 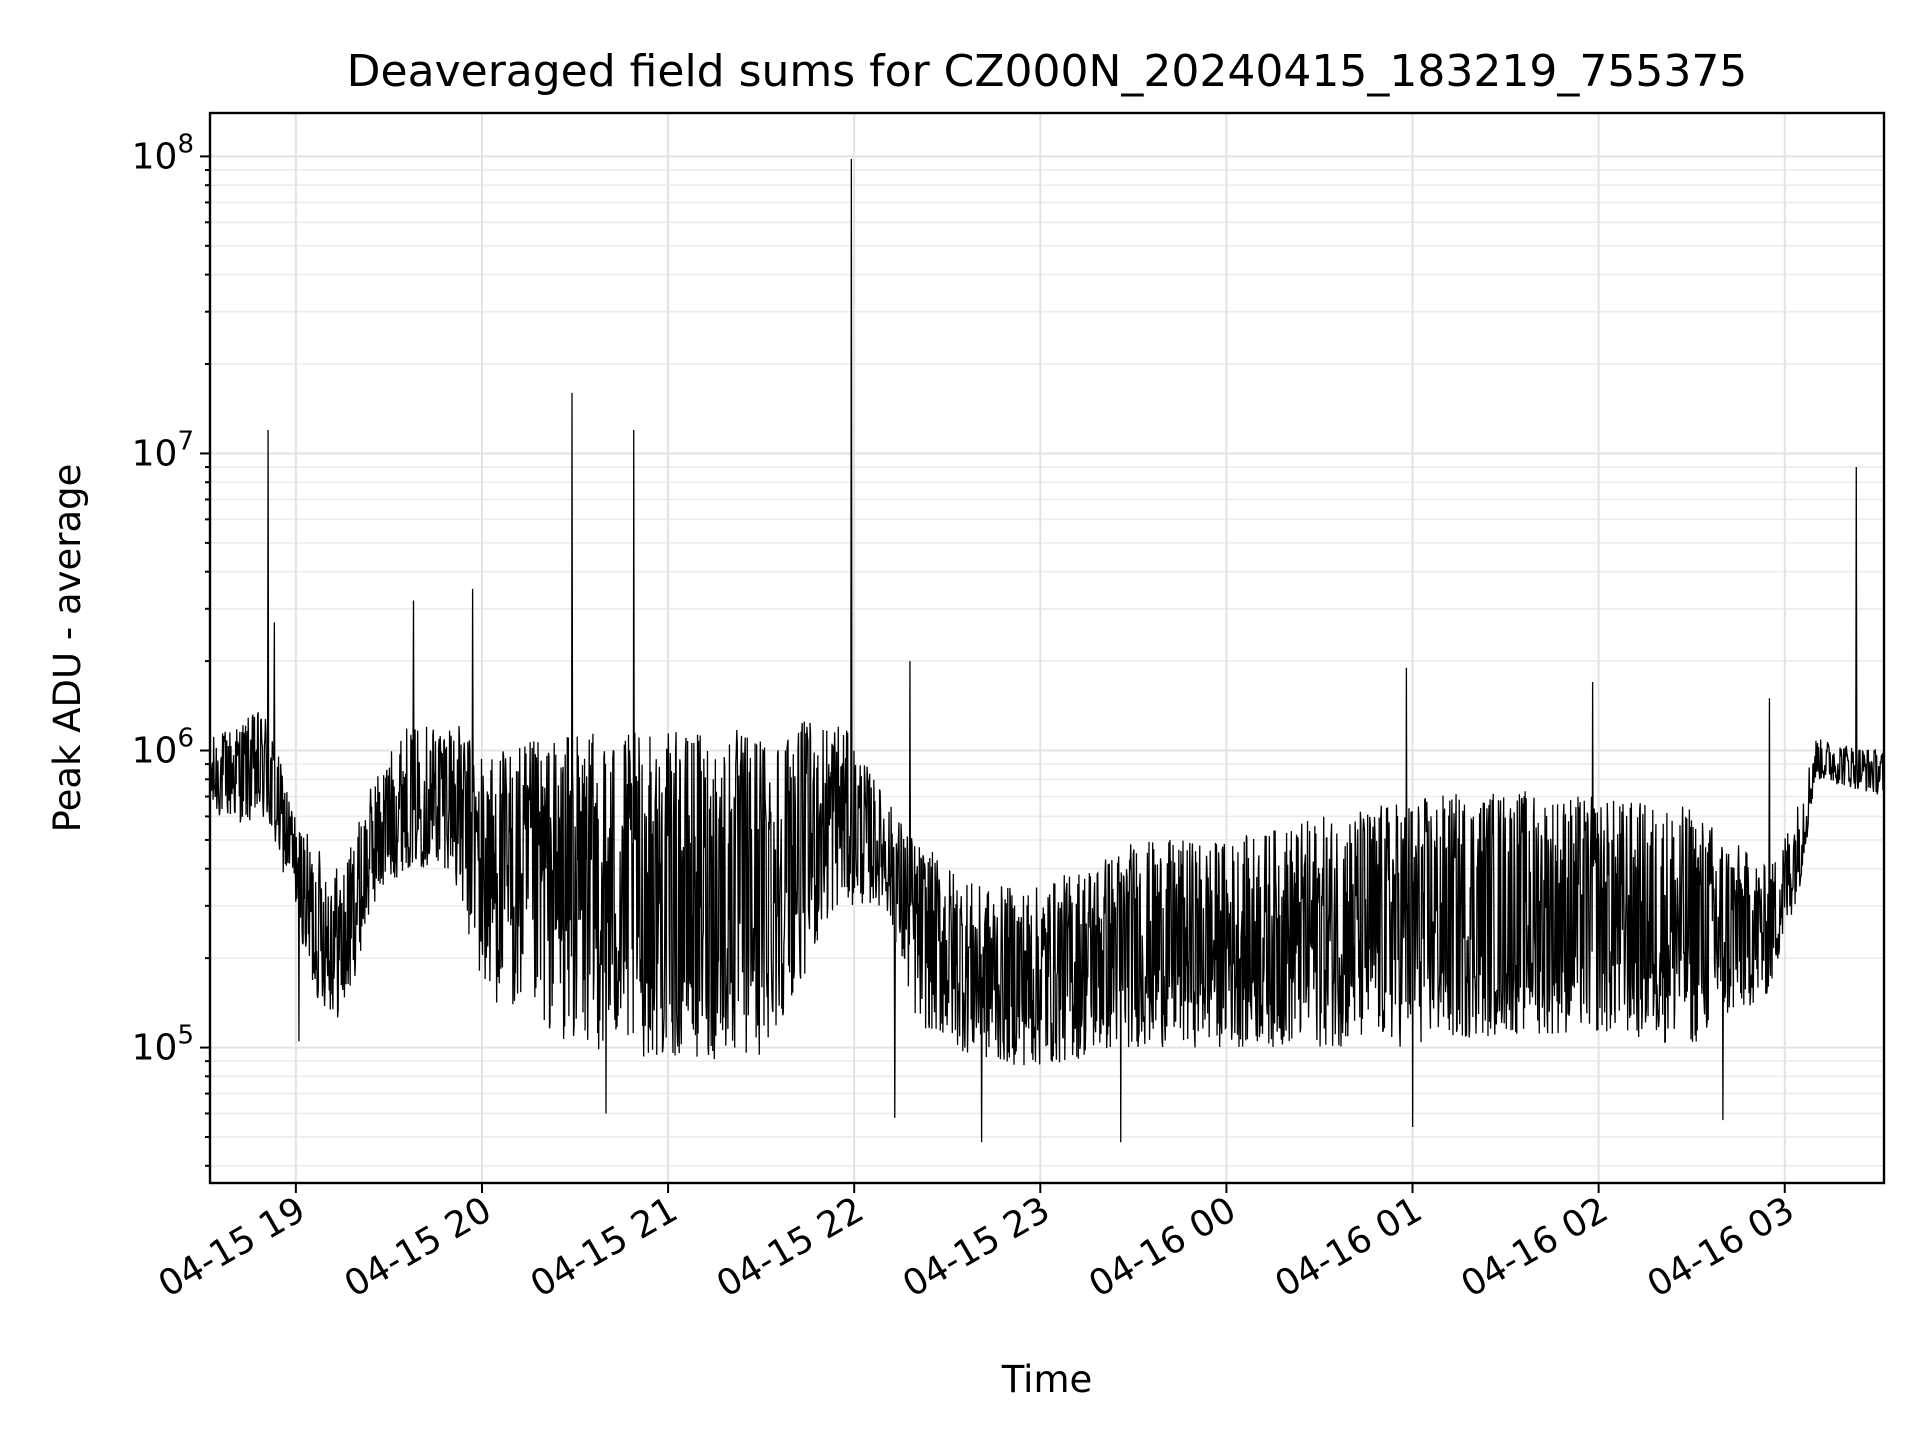 What do you see at coordinates (790, 1247) in the screenshot?
I see `x-tick-label: 04-15 22` at bounding box center [790, 1247].